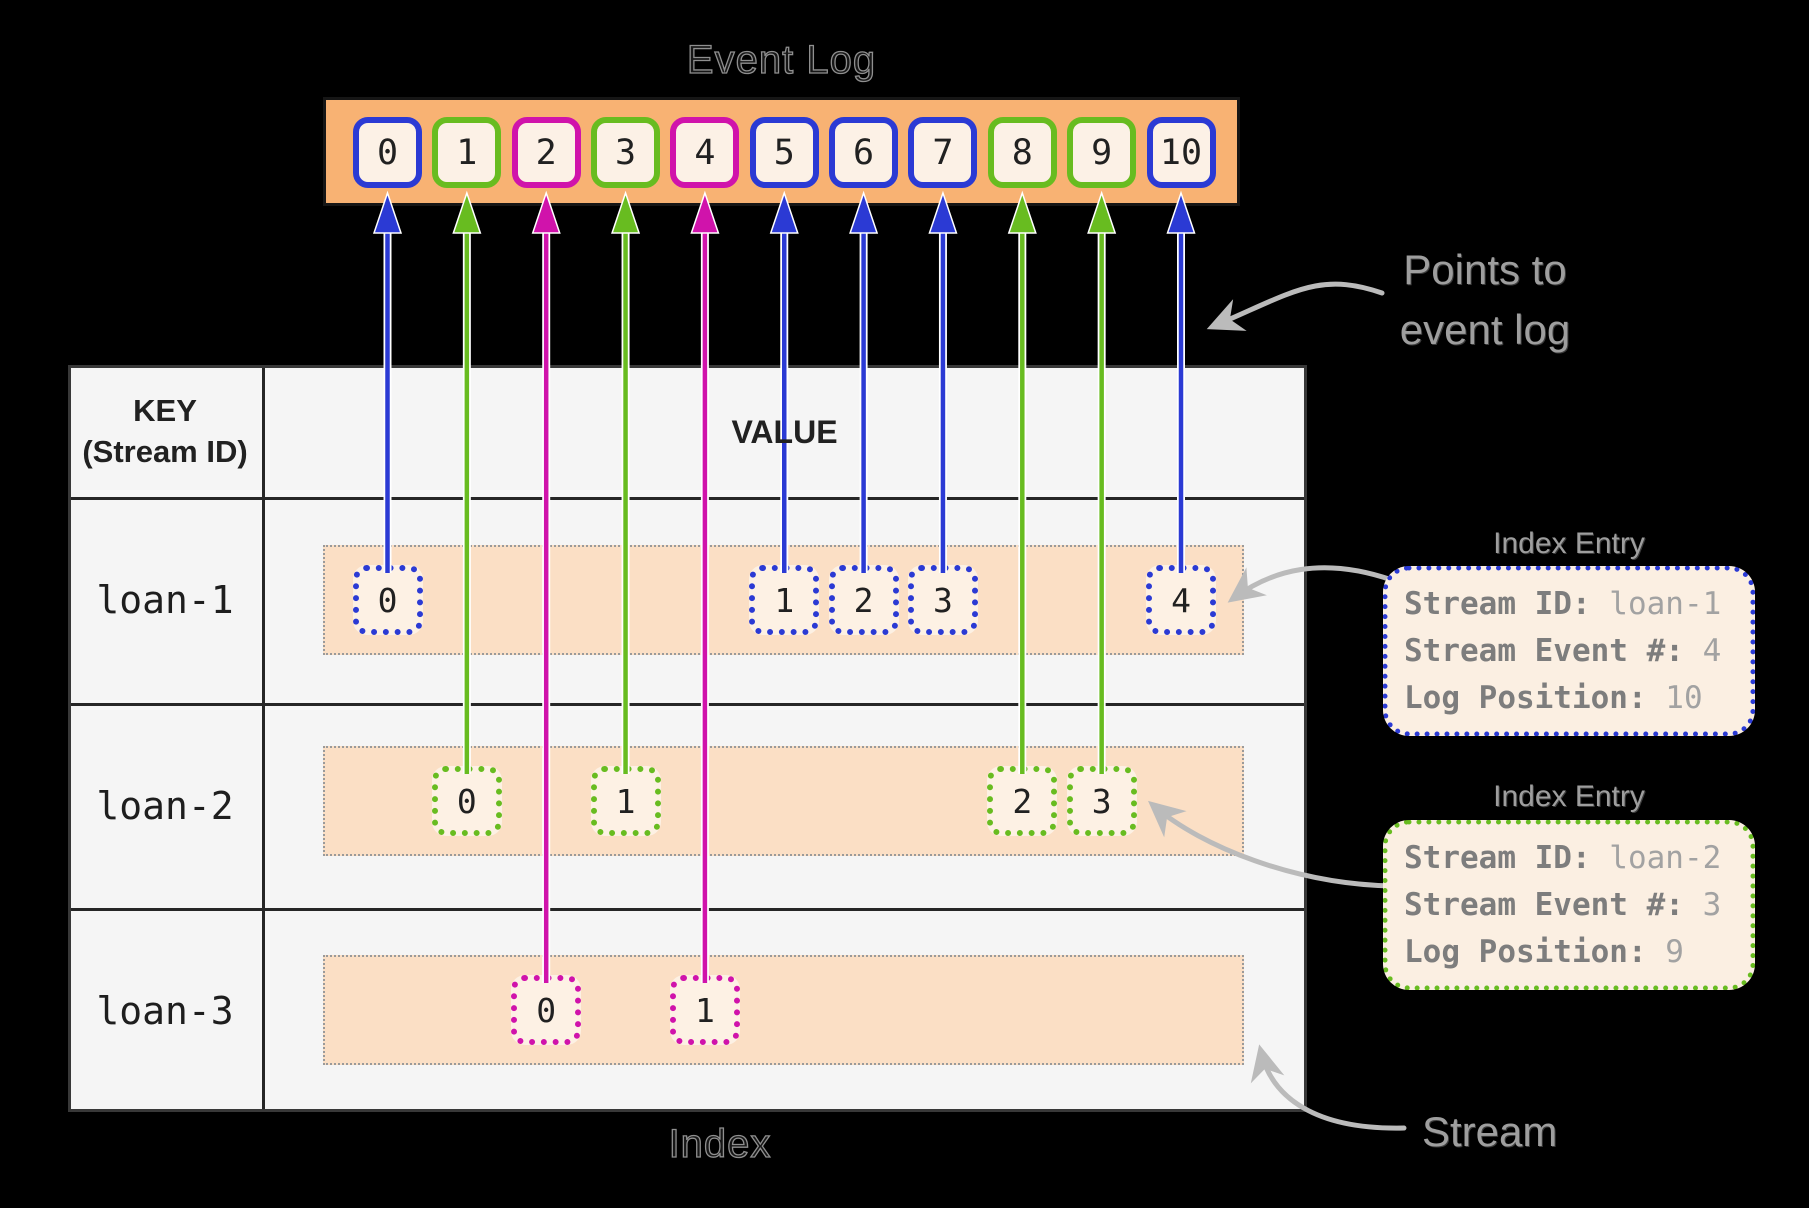 Image resolution: width=1809 pixels, height=1208 pixels. I want to click on index-entry-row: Log Position: 10, so click(1569, 698).